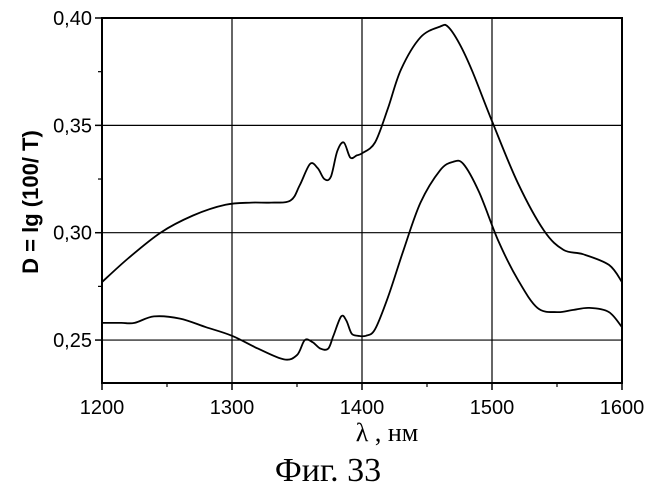  What do you see at coordinates (102, 408) in the screenshot?
I see `x-tick-label: 1200` at bounding box center [102, 408].